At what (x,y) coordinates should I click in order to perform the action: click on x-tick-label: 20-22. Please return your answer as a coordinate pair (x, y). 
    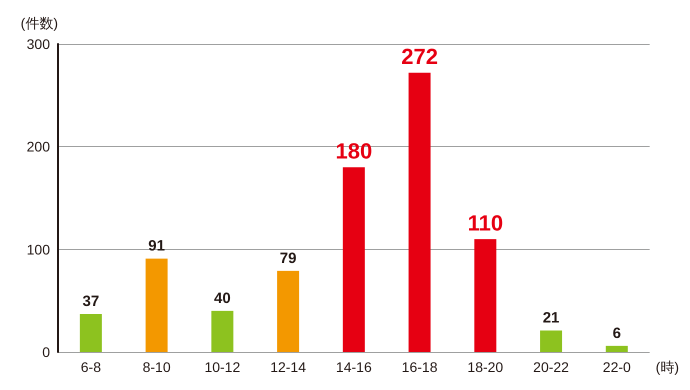
    Looking at the image, I should click on (551, 367).